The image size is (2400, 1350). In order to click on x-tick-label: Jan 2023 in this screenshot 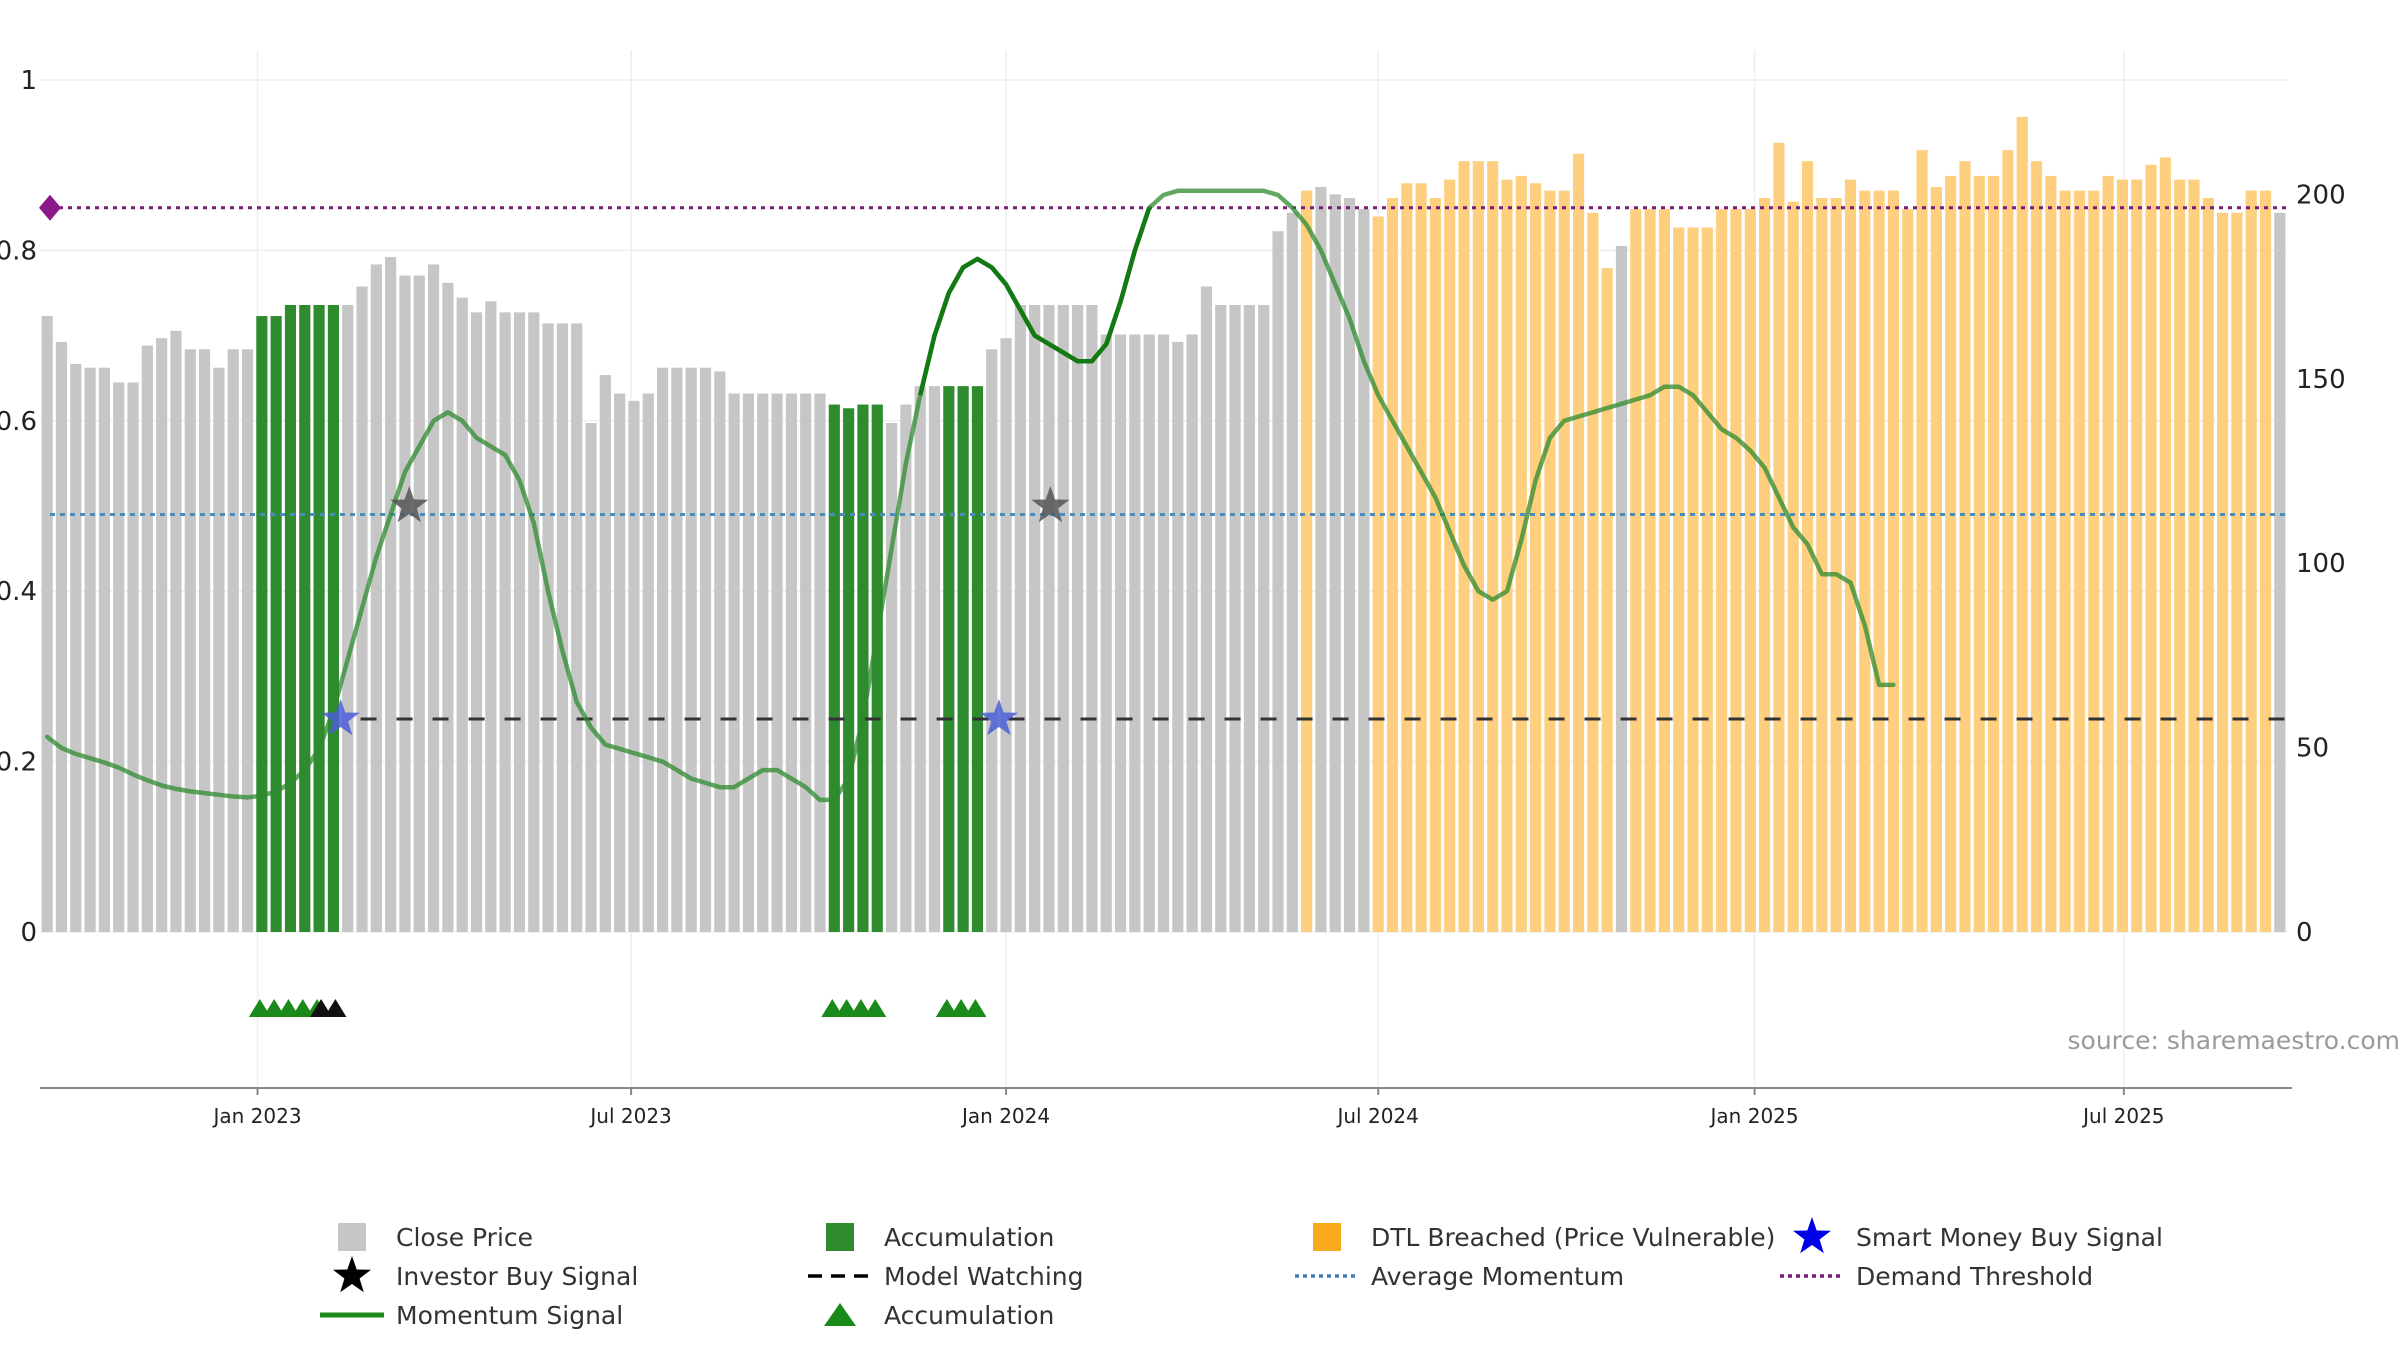, I will do `click(256, 1116)`.